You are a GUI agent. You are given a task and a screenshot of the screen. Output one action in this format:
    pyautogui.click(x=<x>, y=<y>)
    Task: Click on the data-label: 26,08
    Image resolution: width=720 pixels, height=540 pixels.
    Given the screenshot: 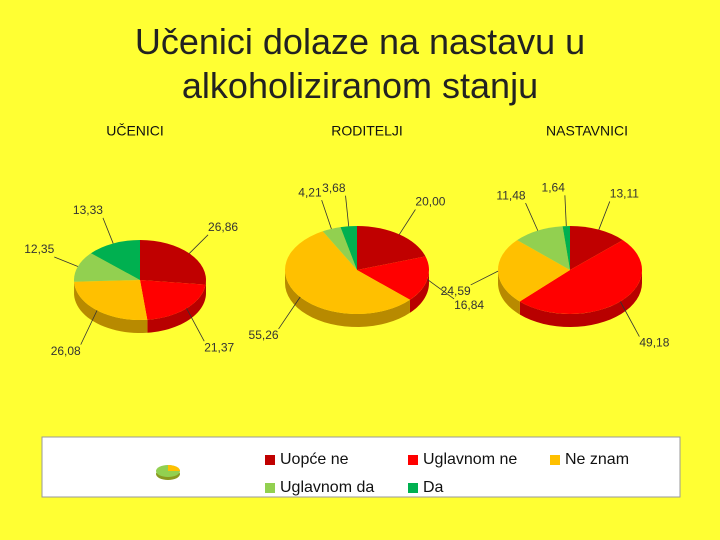 What is the action you would take?
    pyautogui.click(x=66, y=351)
    